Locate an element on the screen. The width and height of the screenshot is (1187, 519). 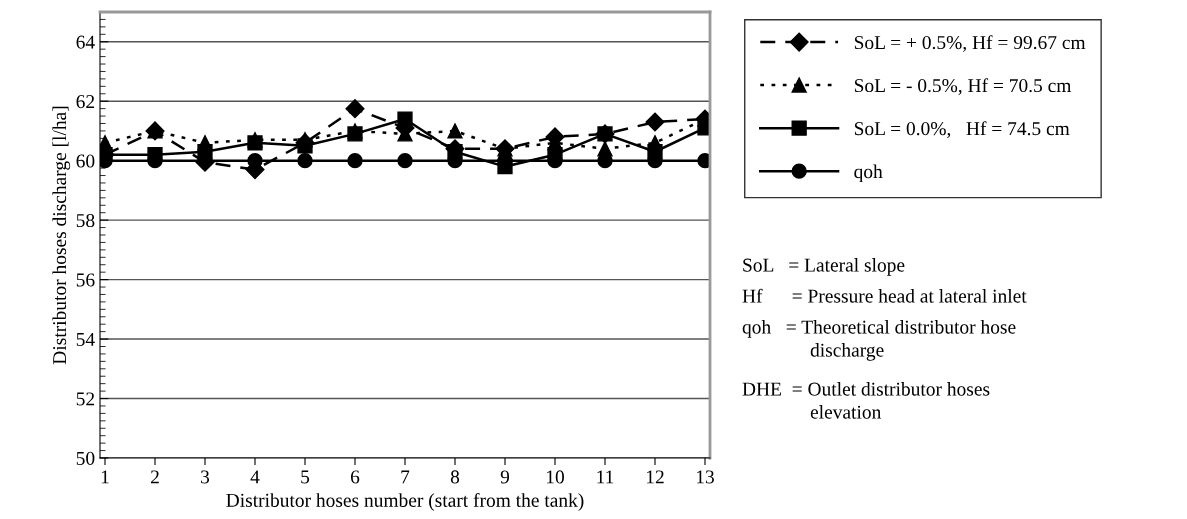
y-tick-label: 50 is located at coordinates (85, 458).